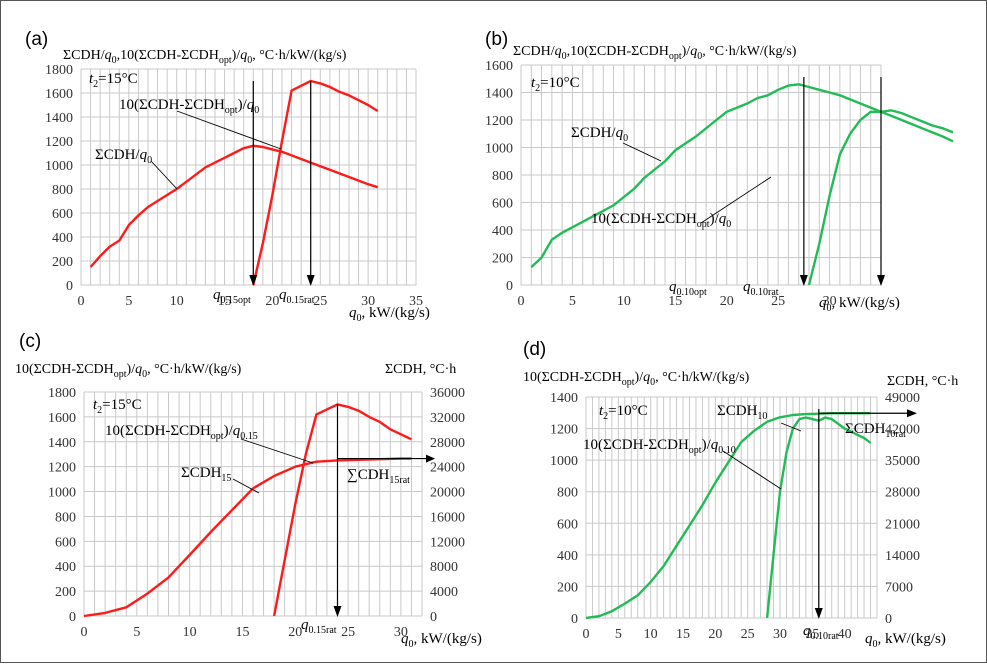 The image size is (987, 667). What do you see at coordinates (297, 296) in the screenshot?
I see `panel-a-annotation-qrat: q0.15rat` at bounding box center [297, 296].